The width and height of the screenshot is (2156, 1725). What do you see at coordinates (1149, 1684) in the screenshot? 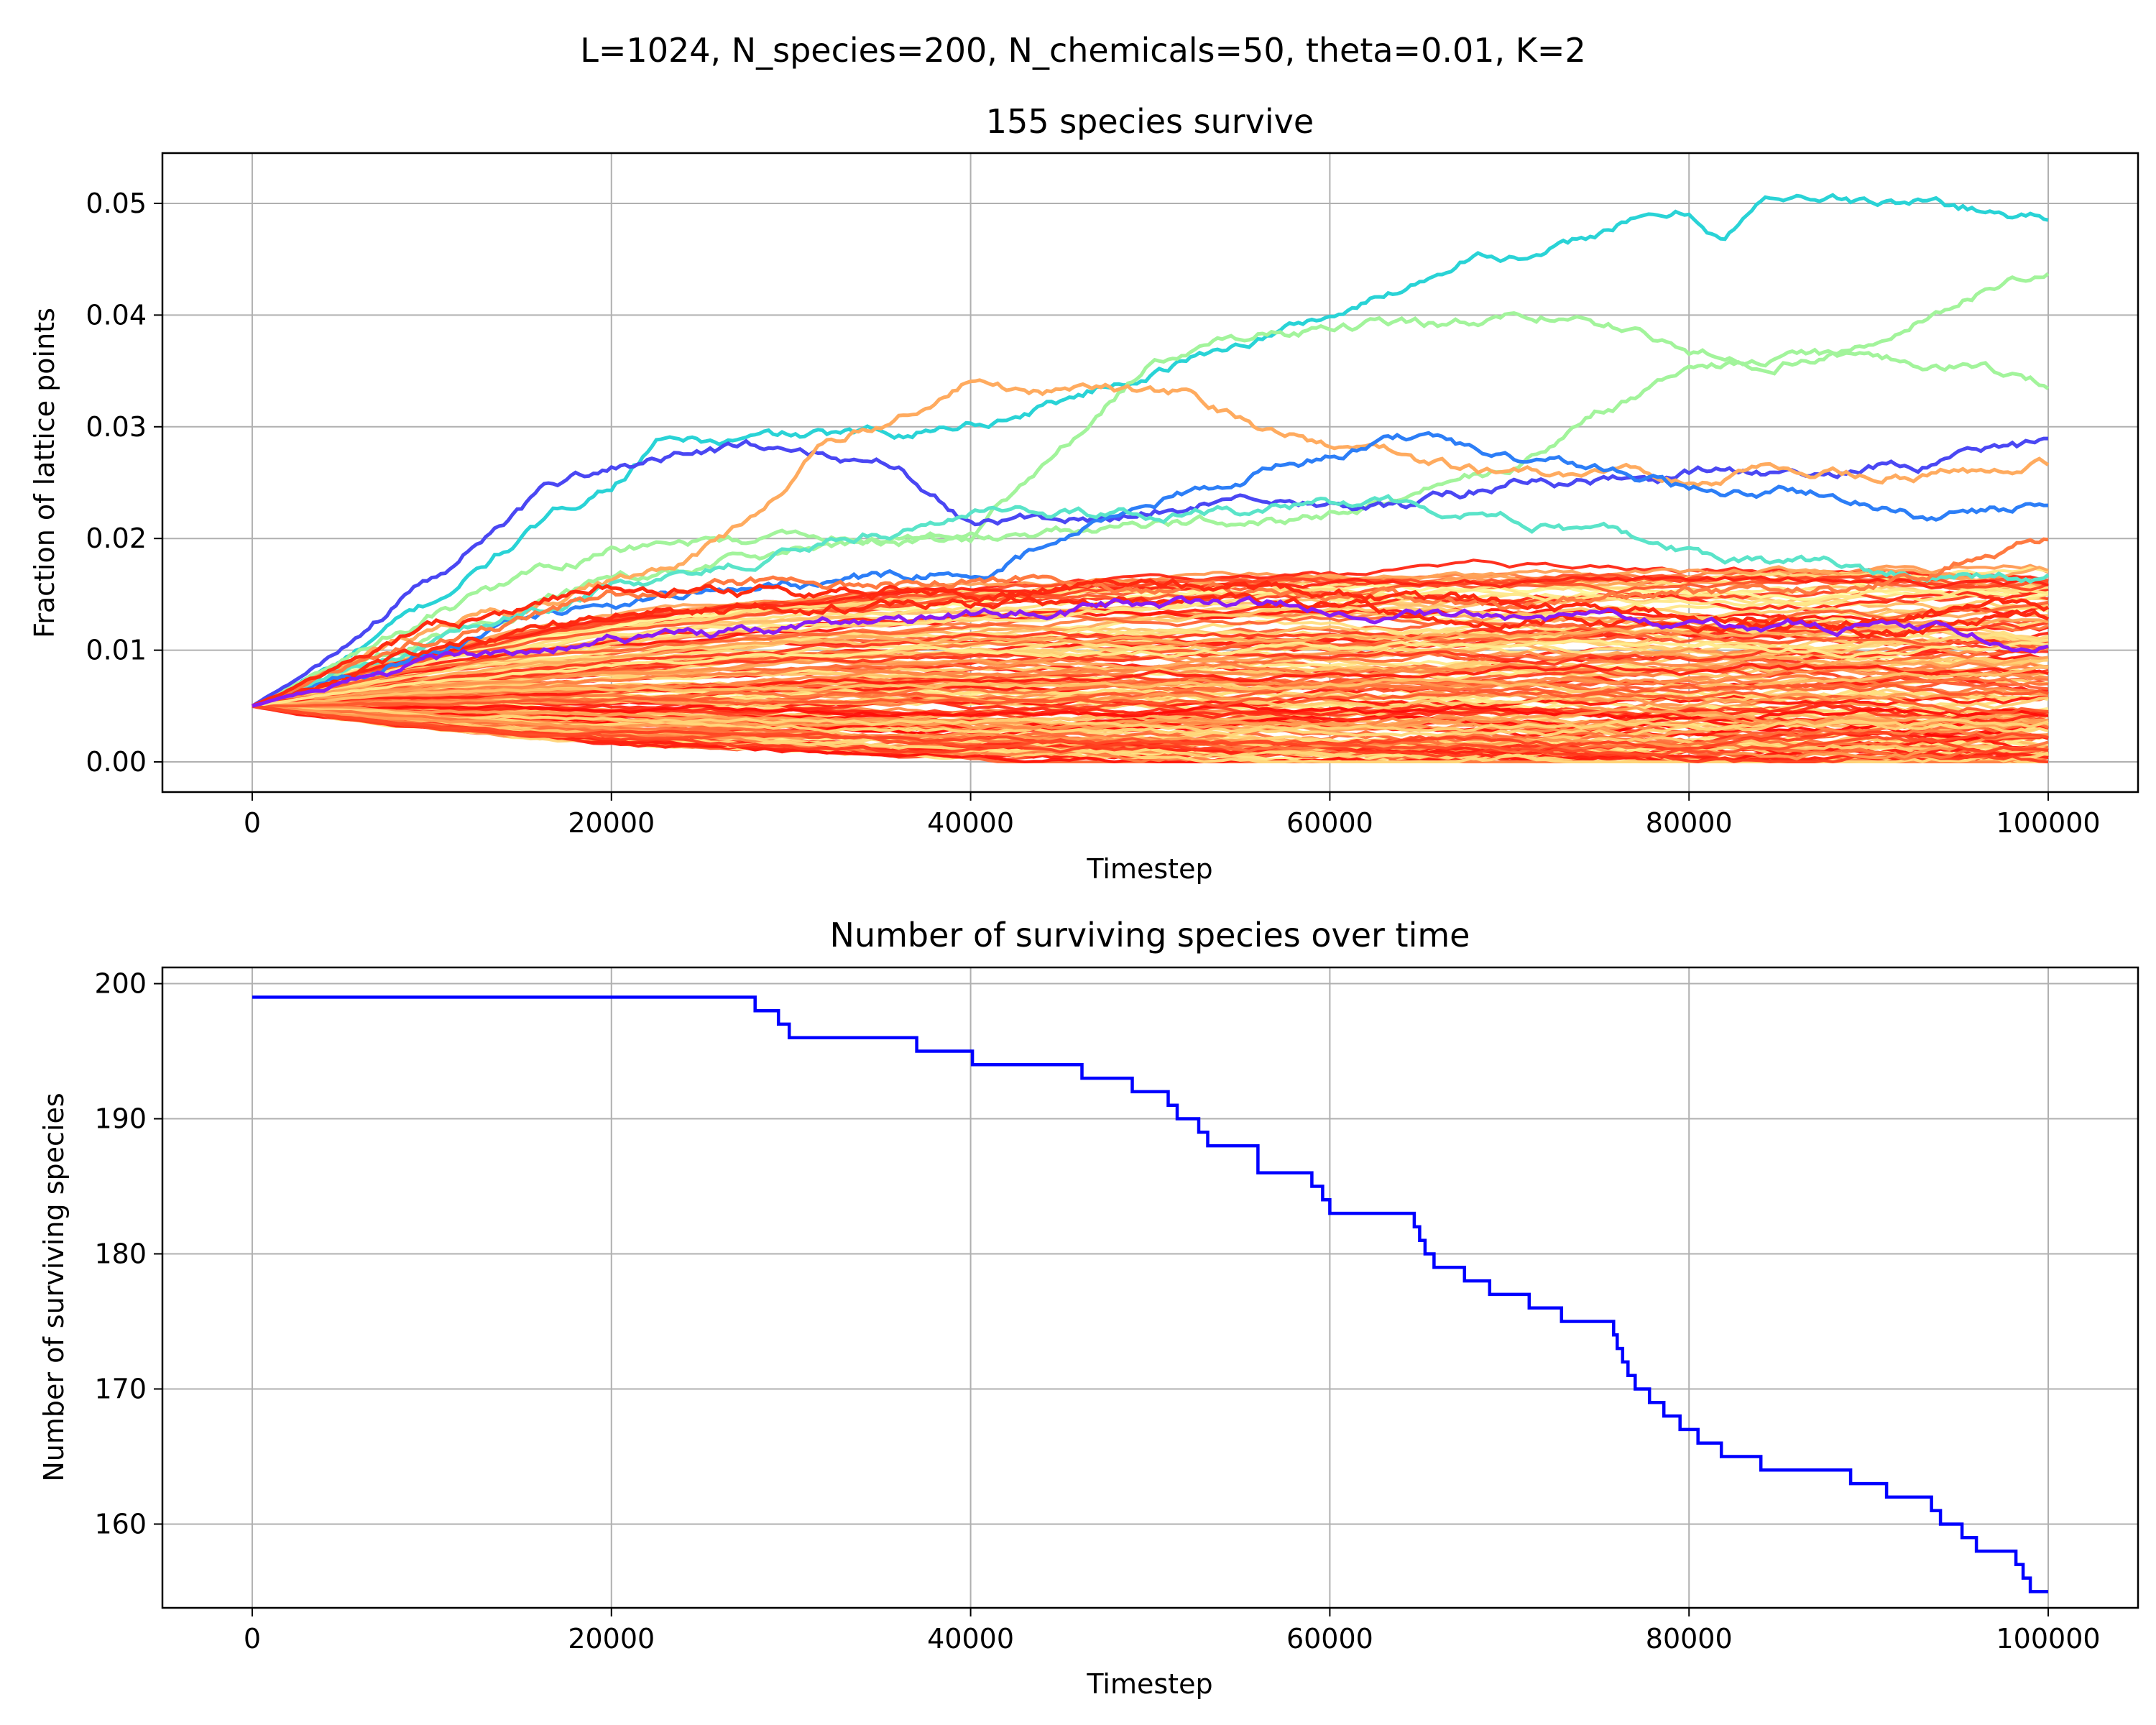
I see `bottom-x-axis-label: Timestep` at bounding box center [1149, 1684].